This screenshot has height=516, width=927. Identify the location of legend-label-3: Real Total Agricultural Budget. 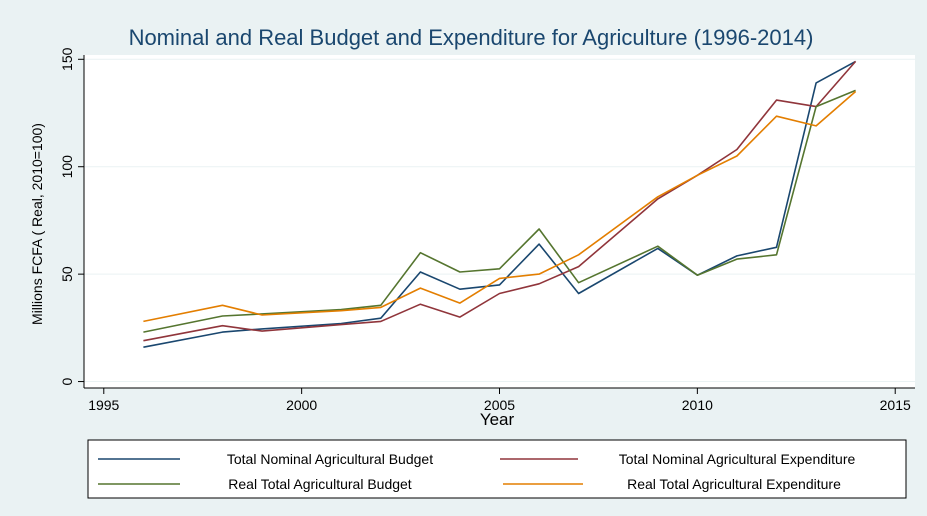
(320, 484).